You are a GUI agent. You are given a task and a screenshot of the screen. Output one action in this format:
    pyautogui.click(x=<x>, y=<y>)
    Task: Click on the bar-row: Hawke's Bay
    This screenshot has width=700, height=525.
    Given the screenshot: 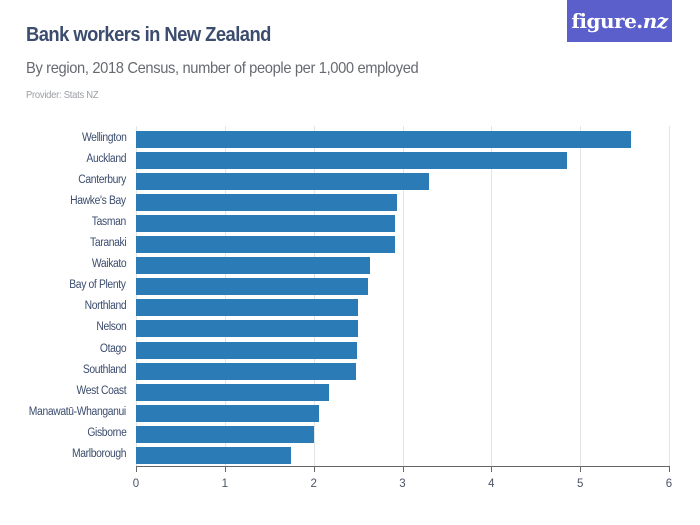 What is the action you would take?
    pyautogui.click(x=350, y=203)
    